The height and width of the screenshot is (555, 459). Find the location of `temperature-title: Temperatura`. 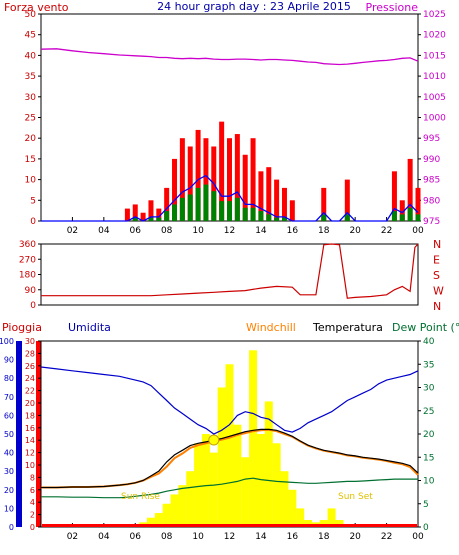

temperature-title: Temperatura is located at coordinates (347, 327).